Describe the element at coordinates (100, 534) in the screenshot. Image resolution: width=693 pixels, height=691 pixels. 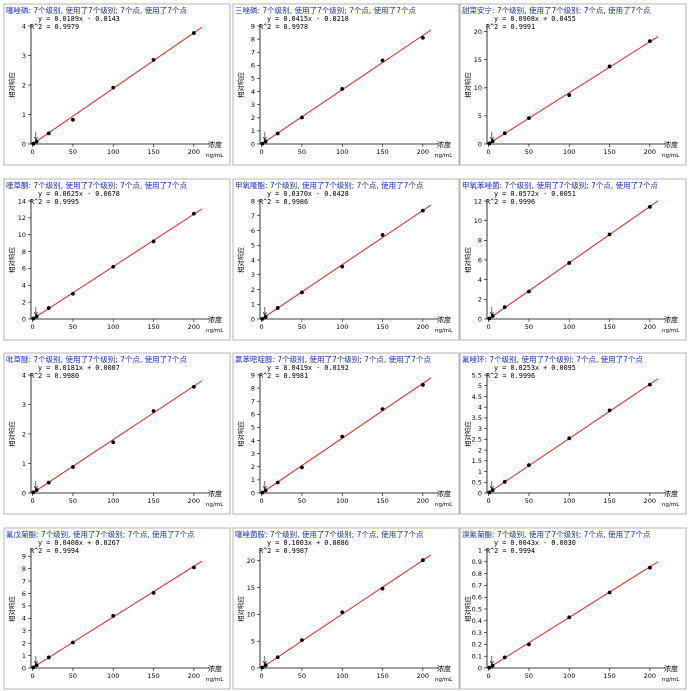
I see `chart-title: 氟戊菊酯: 7个级别, 使用了7个级别; 7个点, 使用了7个点` at that location.